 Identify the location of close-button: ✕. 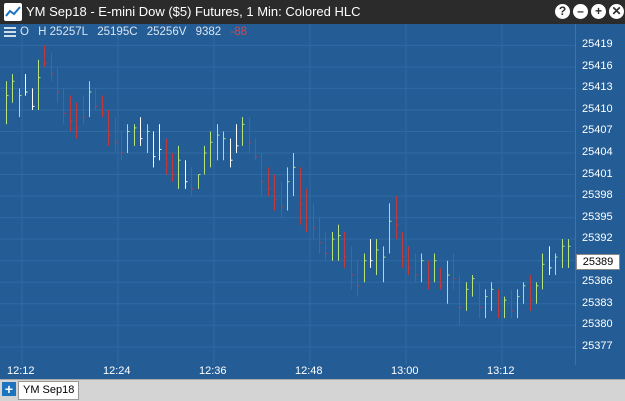
(616, 11).